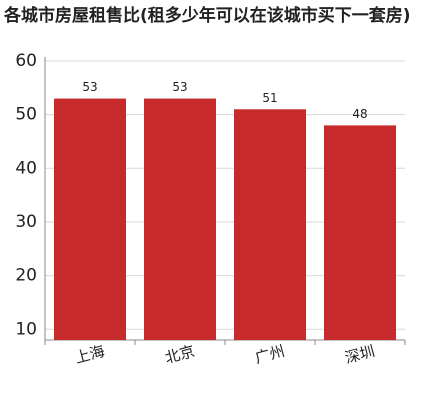 This screenshot has height=400, width=444. What do you see at coordinates (26, 276) in the screenshot?
I see `y-tick-label: 20` at bounding box center [26, 276].